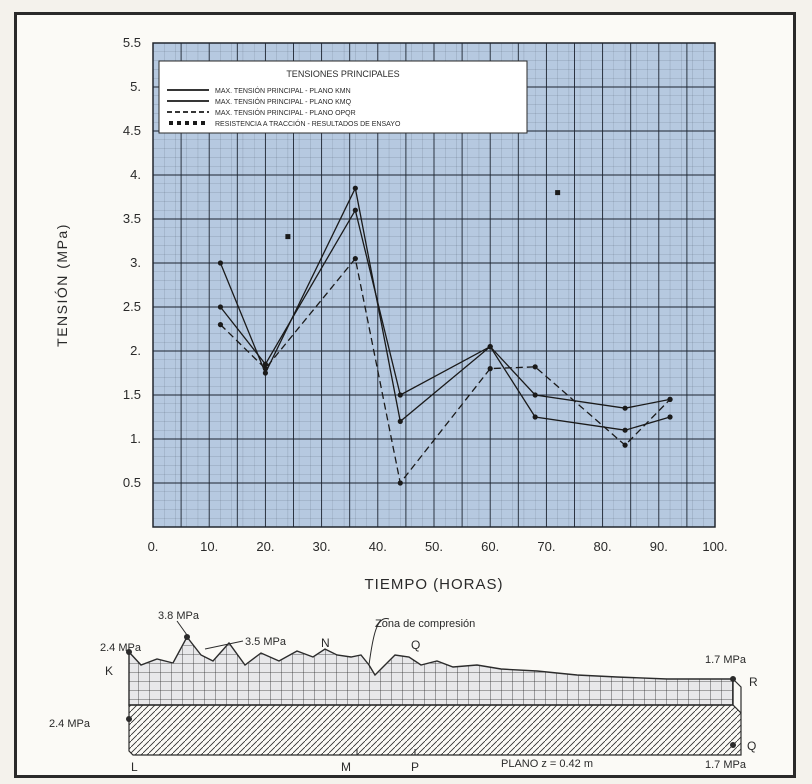 The image size is (812, 784). I want to click on x-tick-label: 50., so click(434, 546).